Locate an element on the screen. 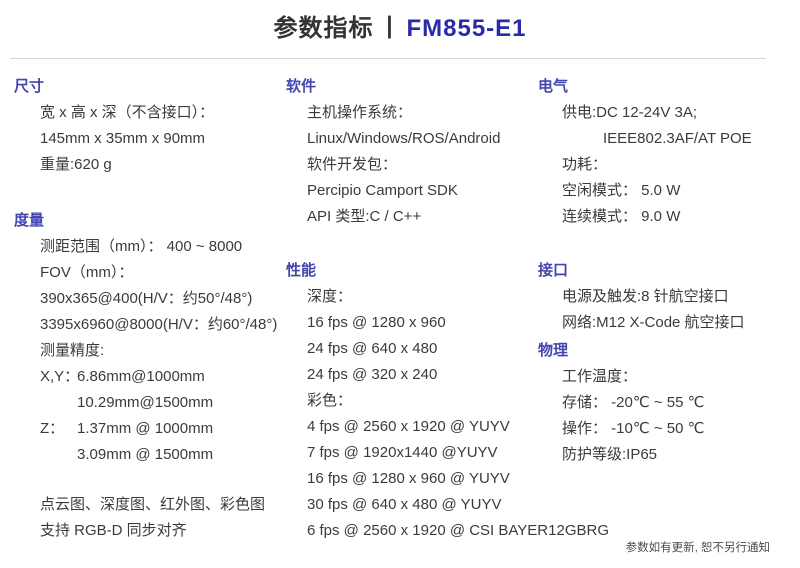  line-label: Z： is located at coordinates (52, 428).